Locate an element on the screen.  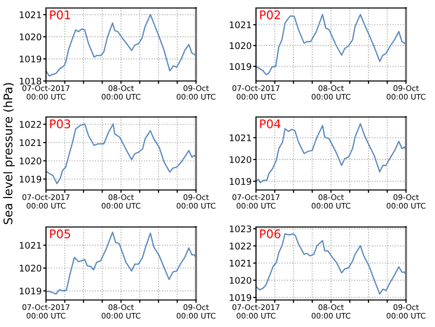
chart-title: P03 is located at coordinates (60, 123).